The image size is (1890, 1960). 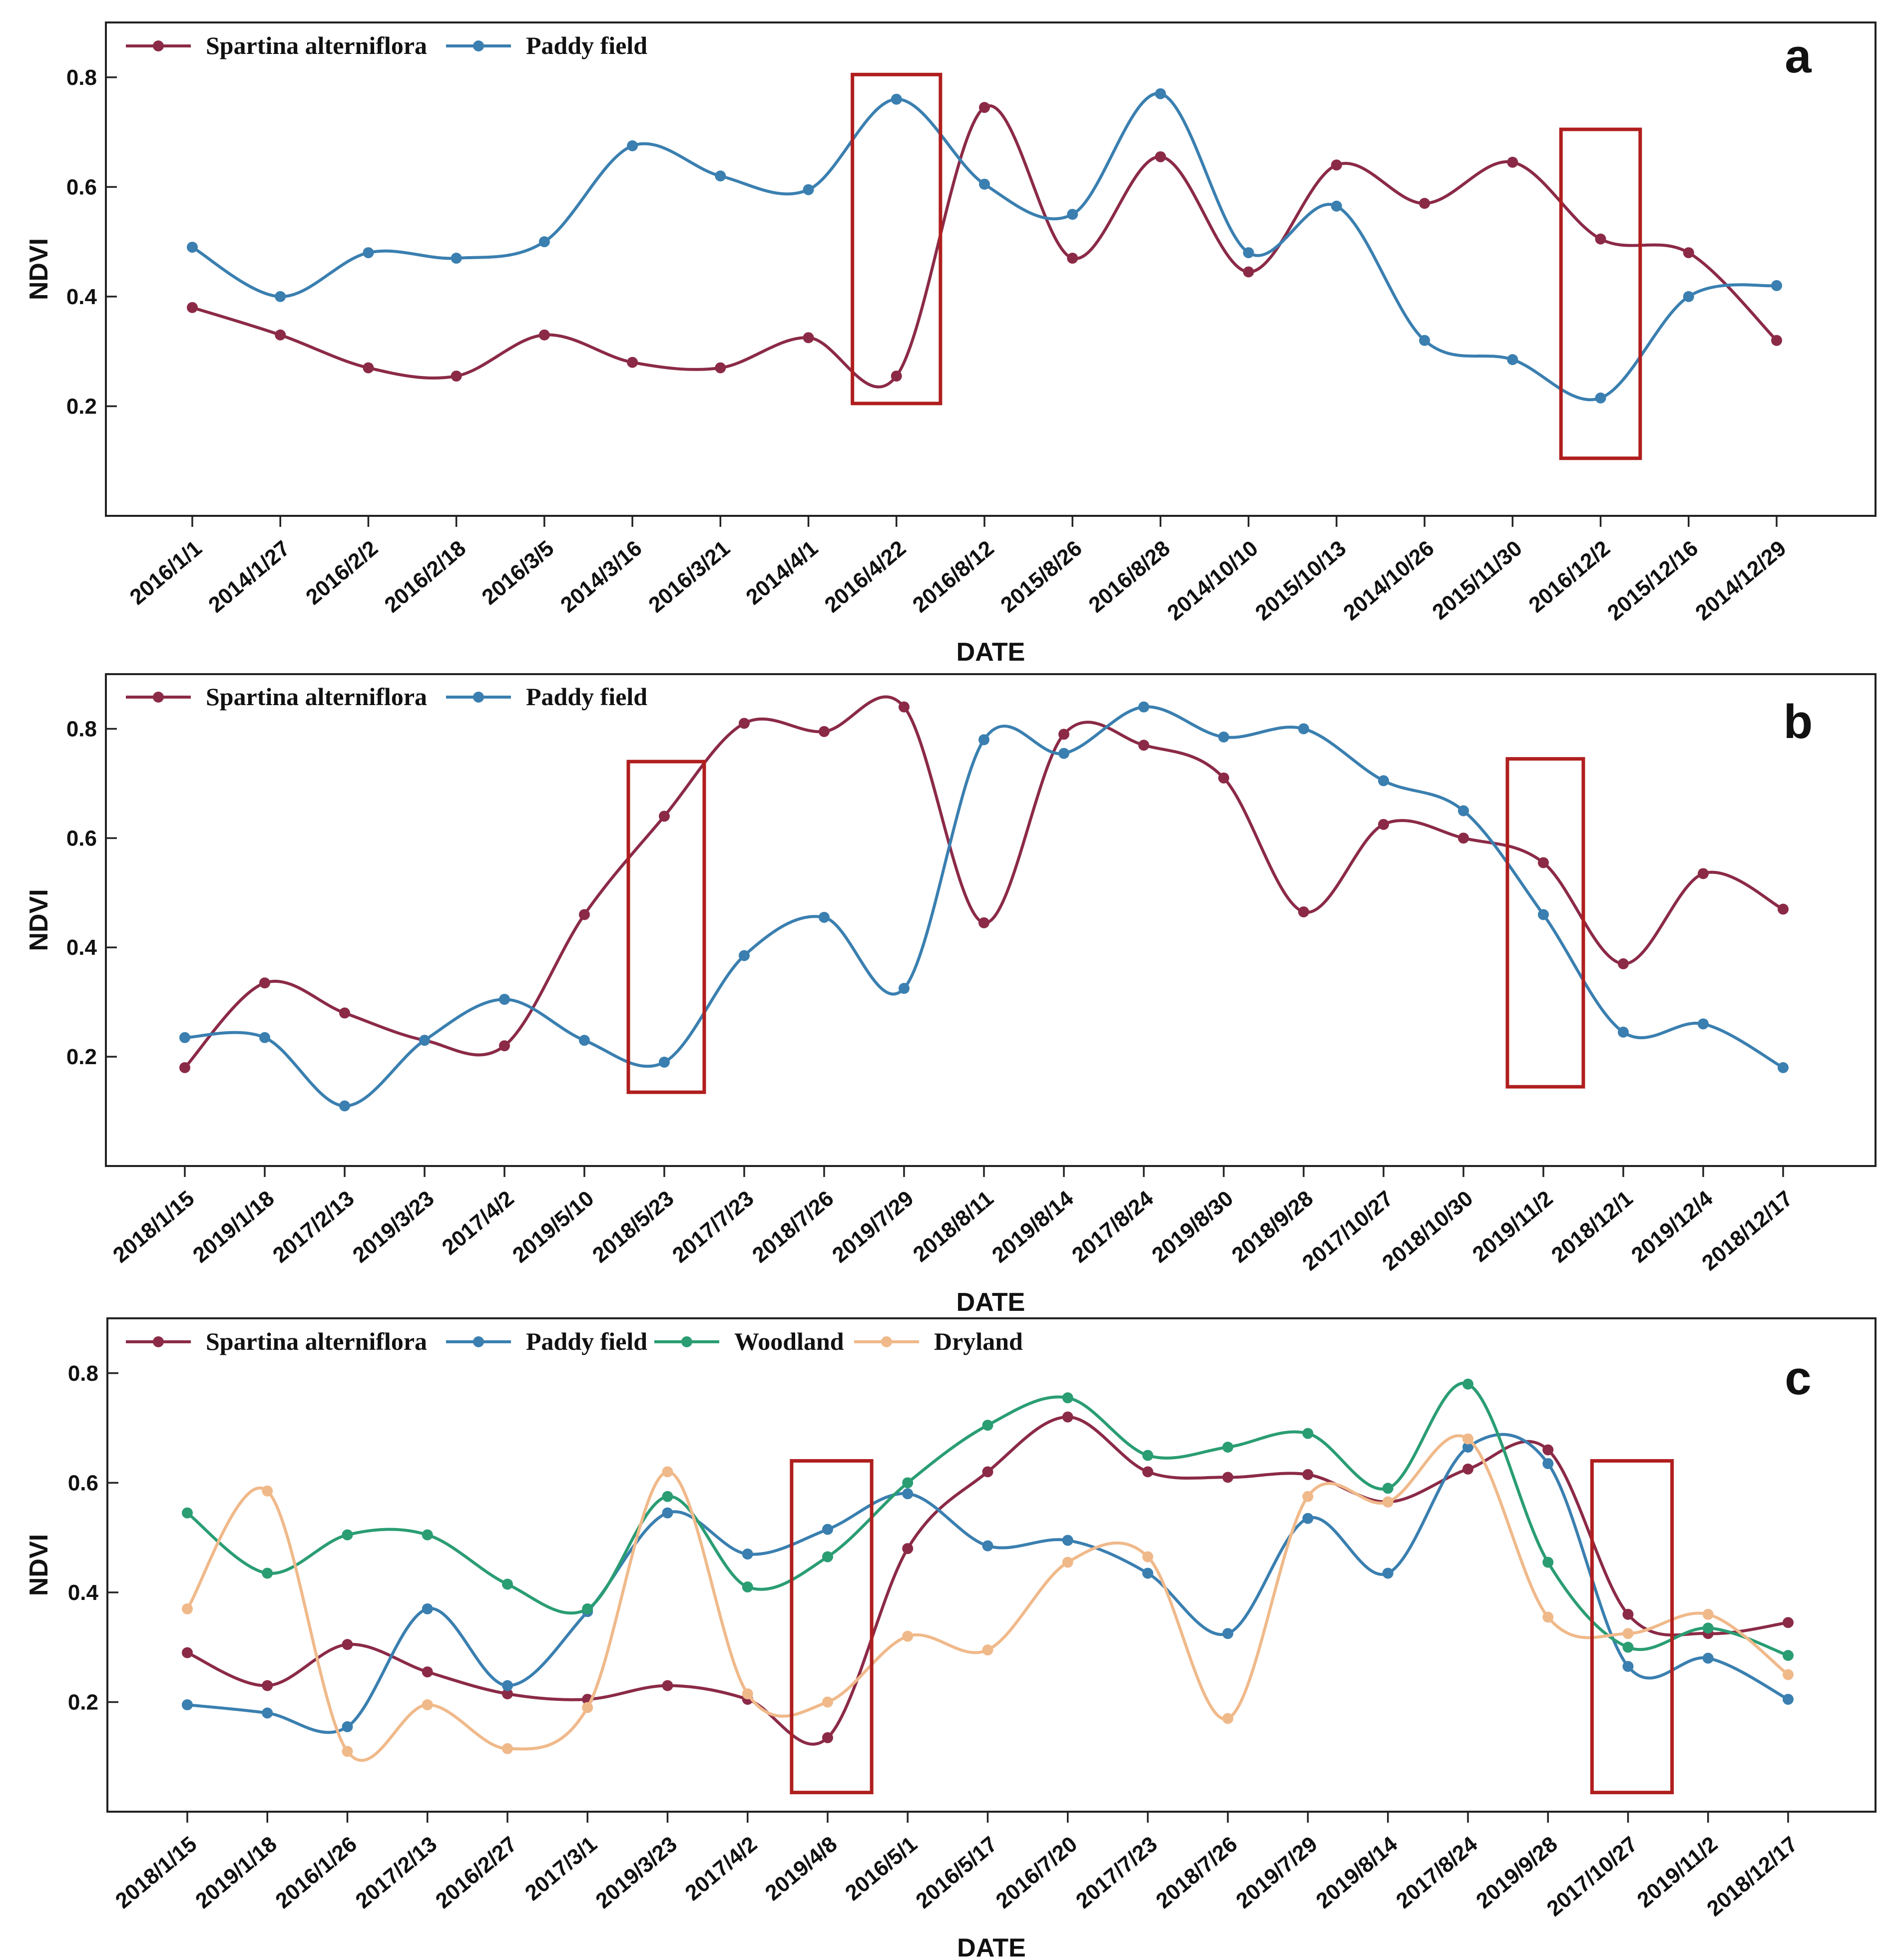 I want to click on x-tick-label: 2016/1/26, so click(x=316, y=1872).